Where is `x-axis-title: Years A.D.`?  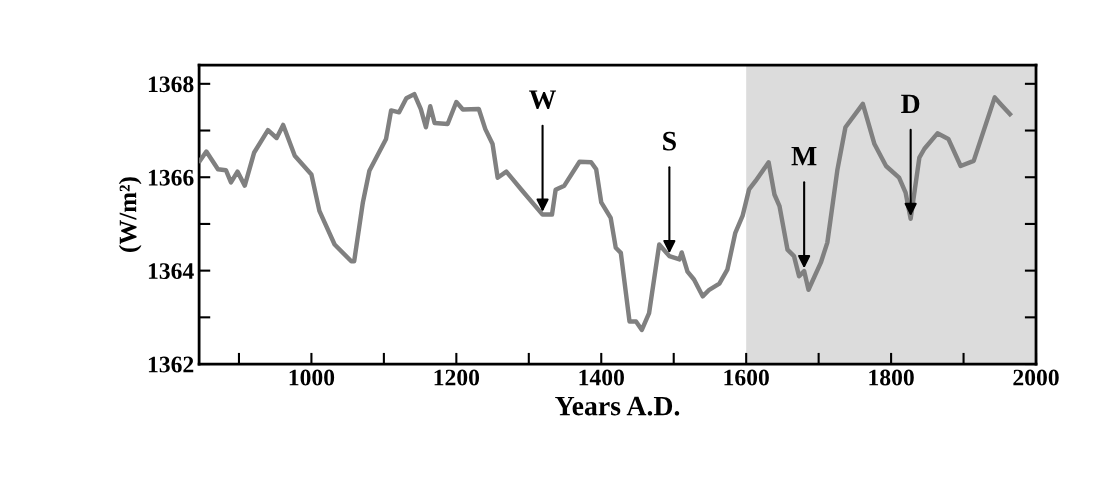
x-axis-title: Years A.D. is located at coordinates (617, 406).